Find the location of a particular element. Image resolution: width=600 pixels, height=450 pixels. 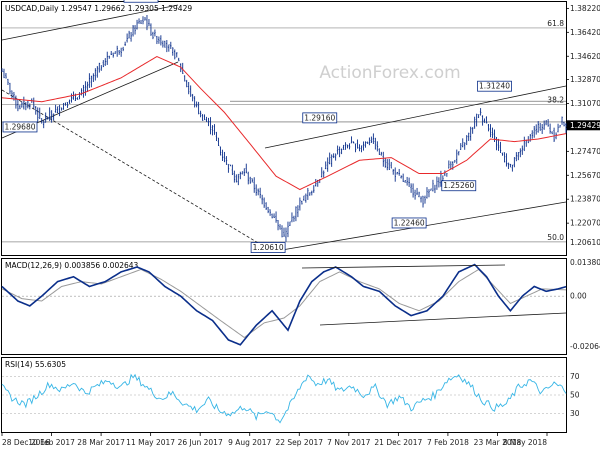

annotation-label: 1.29160 is located at coordinates (319, 117).